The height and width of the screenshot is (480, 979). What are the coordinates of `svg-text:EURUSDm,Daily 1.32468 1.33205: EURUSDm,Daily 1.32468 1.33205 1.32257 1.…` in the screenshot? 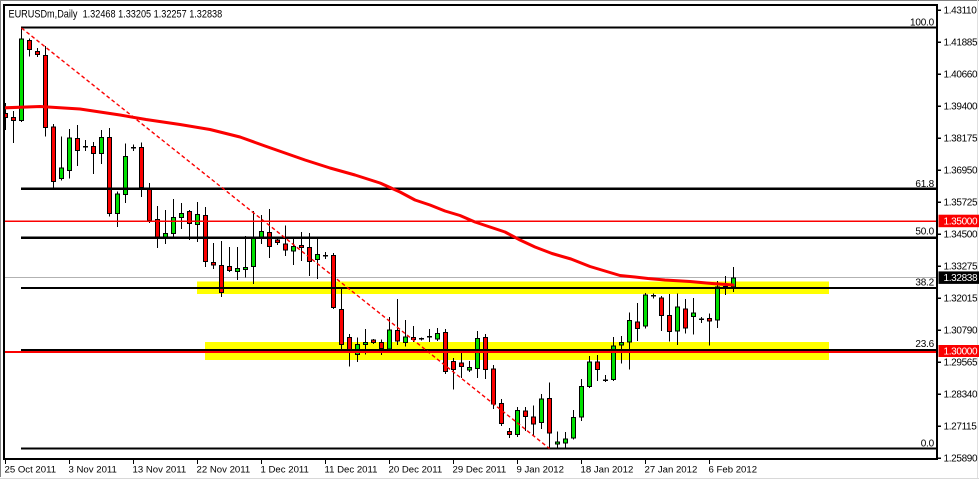 It's located at (116, 14).